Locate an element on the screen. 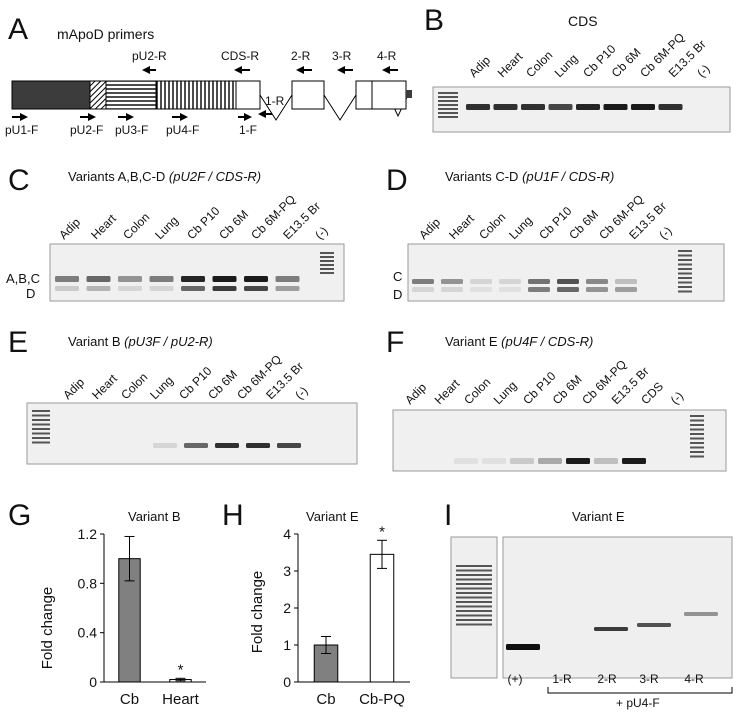 The width and height of the screenshot is (738, 712). panel-i-gel is located at coordinates (617, 607).